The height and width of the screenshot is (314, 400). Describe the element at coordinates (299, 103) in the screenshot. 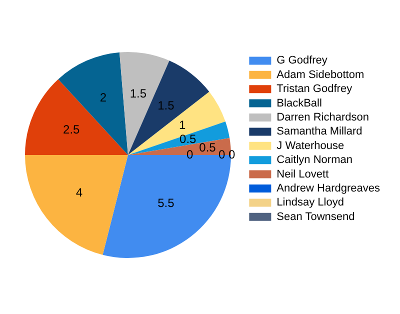

I see `legend-label: BlackBall` at that location.